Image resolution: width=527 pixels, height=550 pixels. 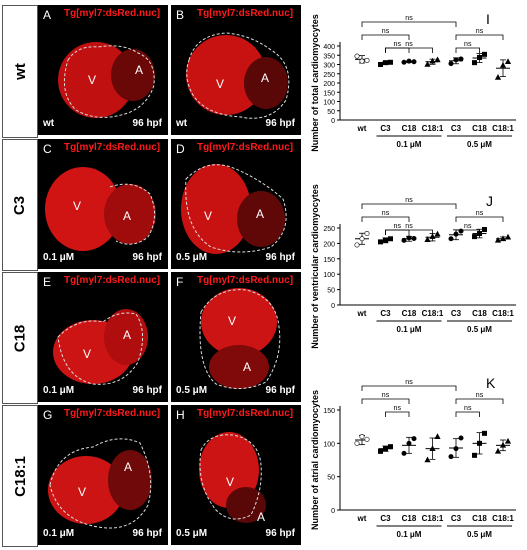 What do you see at coordinates (489, 201) in the screenshot?
I see `chart-panel-letter: J` at bounding box center [489, 201].